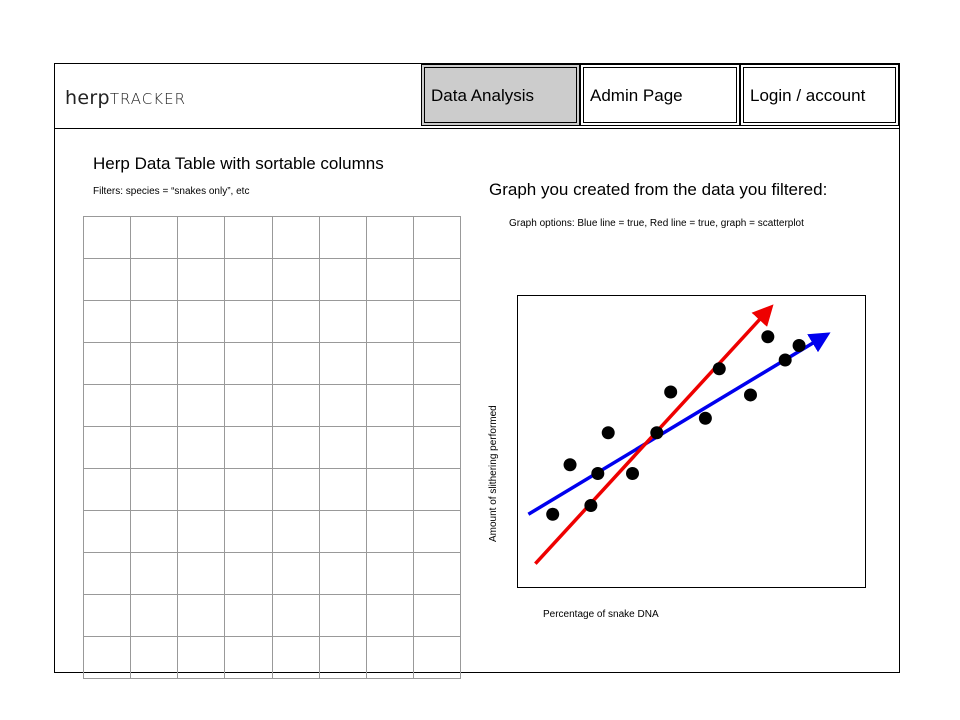 Image resolution: width=960 pixels, height=720 pixels. Describe the element at coordinates (171, 191) in the screenshot. I see `filters-text: Filters: species = “snakes only”, etc` at that location.